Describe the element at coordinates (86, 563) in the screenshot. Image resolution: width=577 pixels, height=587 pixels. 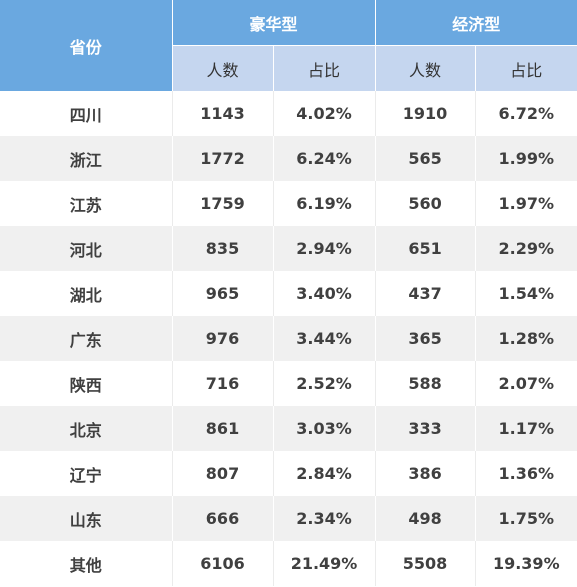
I see `province-cell: 其他` at that location.